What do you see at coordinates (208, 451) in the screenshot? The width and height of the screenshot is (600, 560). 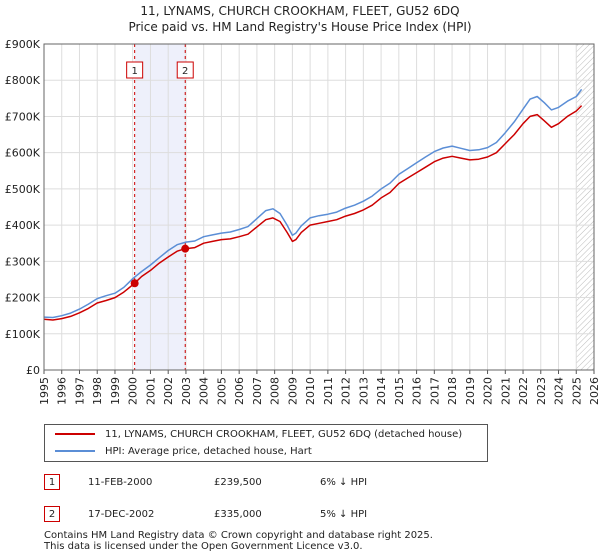 I see `legend-label-hpi: HPI: Average price, detached house, Hart` at bounding box center [208, 451].